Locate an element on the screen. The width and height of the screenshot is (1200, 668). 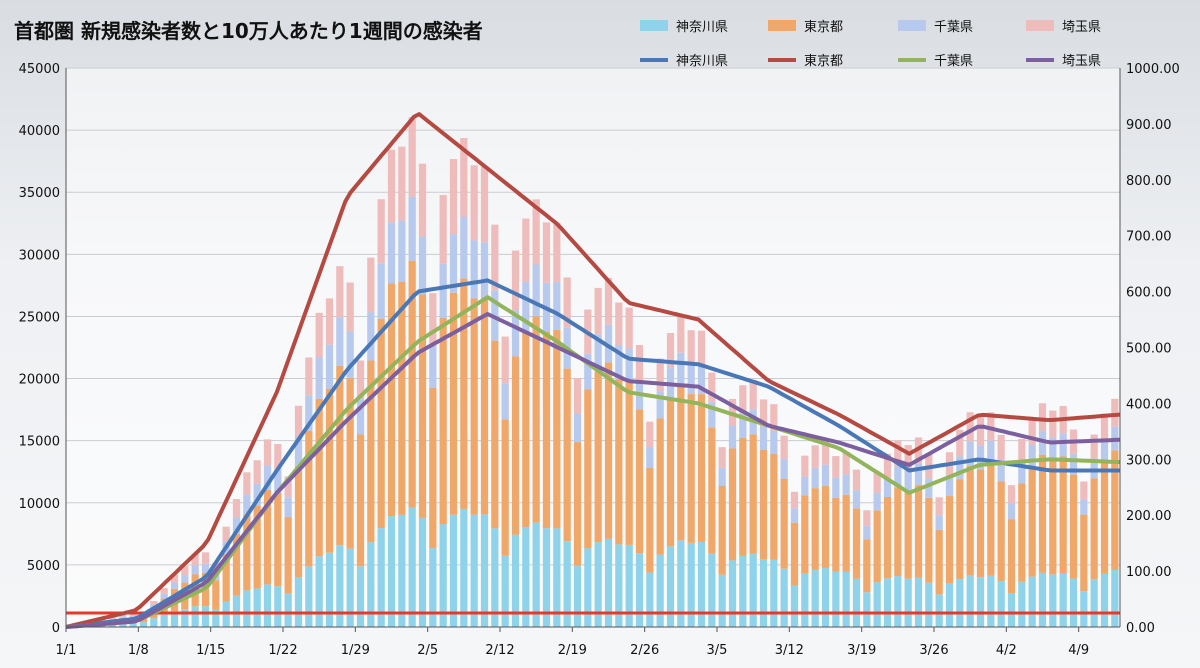
x-tick-label: 1/29 is located at coordinates (355, 650).